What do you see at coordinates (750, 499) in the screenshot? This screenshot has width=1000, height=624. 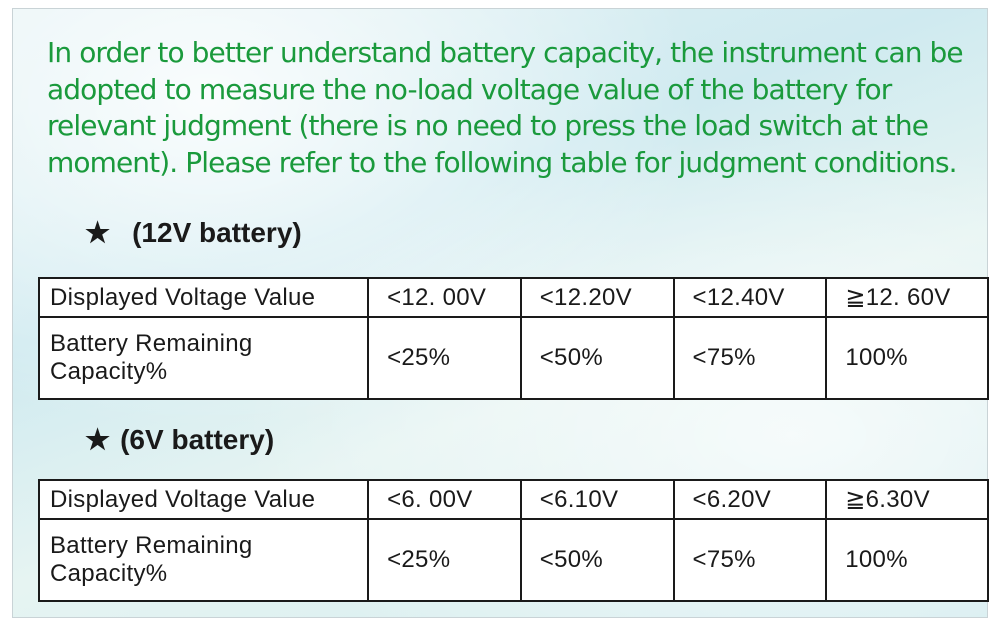 I see `voltage-cell: <6.20V` at bounding box center [750, 499].